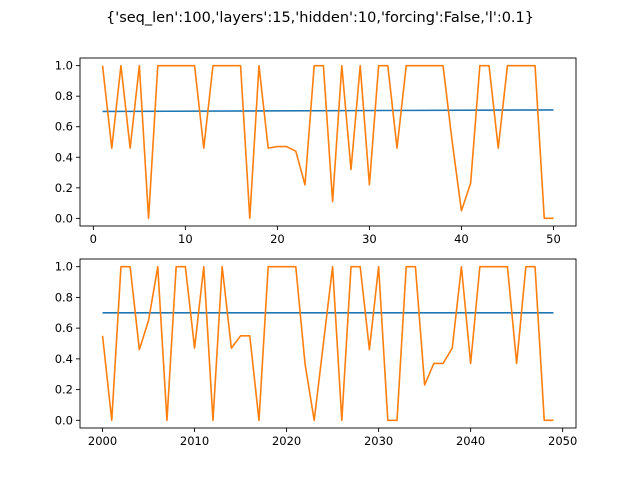  What do you see at coordinates (64, 188) in the screenshot?
I see `top-y-tick-label: 0.2` at bounding box center [64, 188].